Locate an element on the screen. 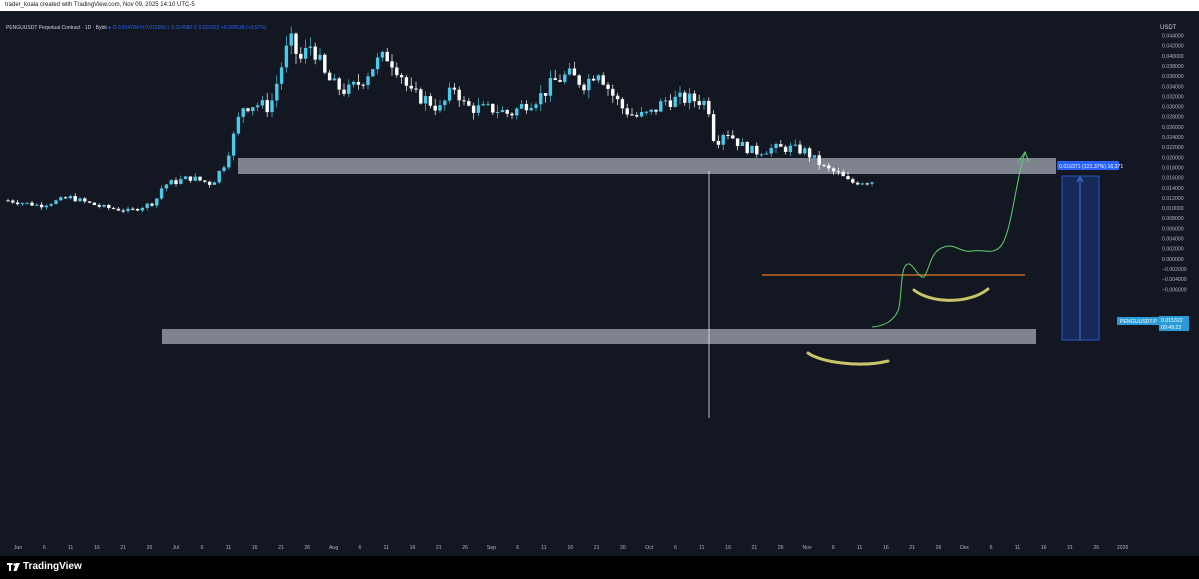  projection-path is located at coordinates (948, 240).